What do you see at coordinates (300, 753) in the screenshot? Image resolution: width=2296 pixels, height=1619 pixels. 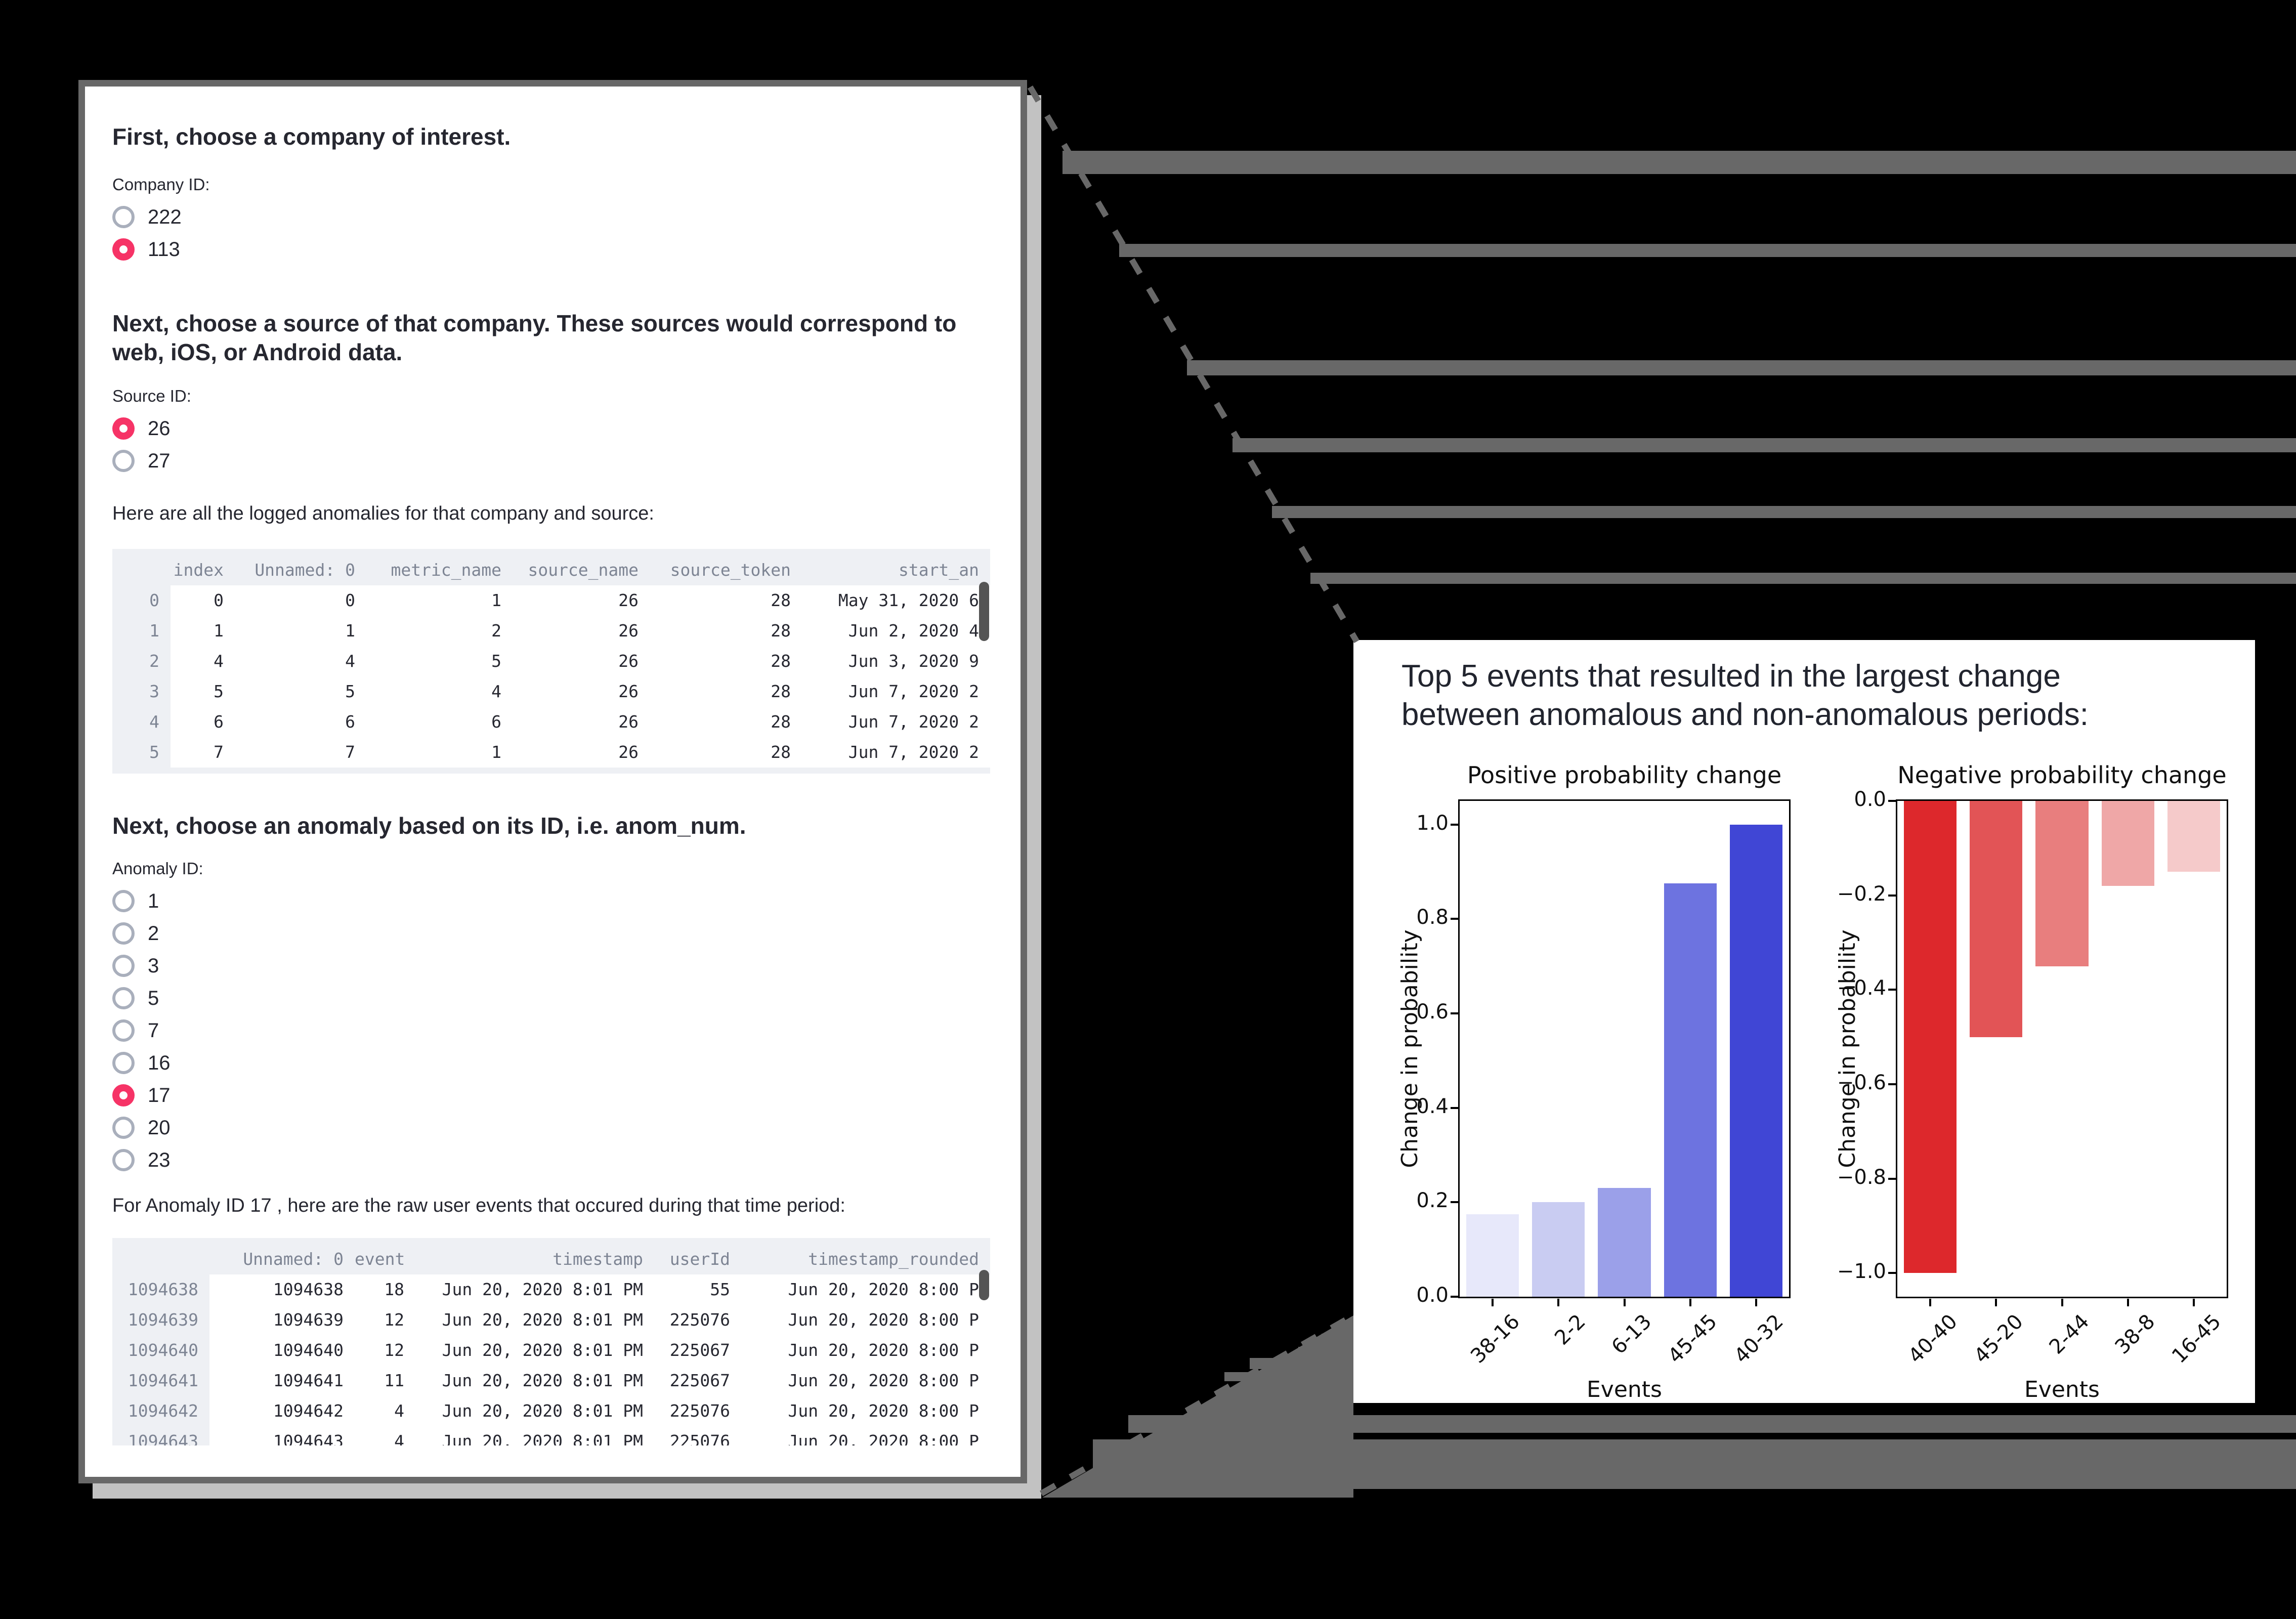 I see `cell: 7` at bounding box center [300, 753].